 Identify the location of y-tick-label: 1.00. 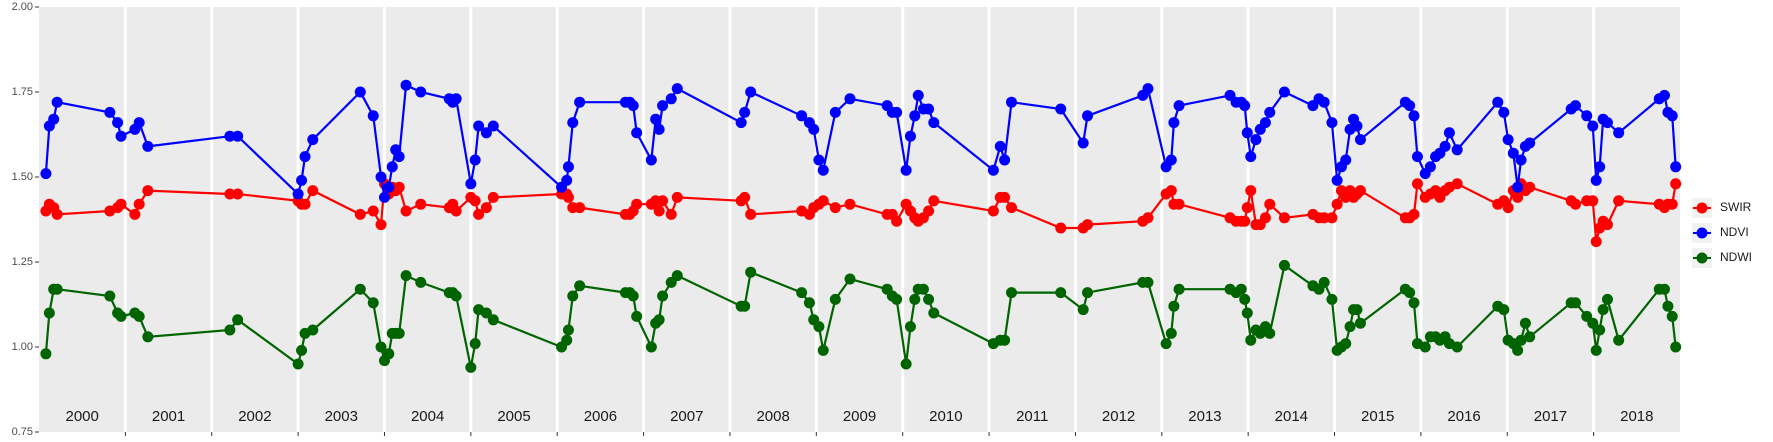
(22, 347).